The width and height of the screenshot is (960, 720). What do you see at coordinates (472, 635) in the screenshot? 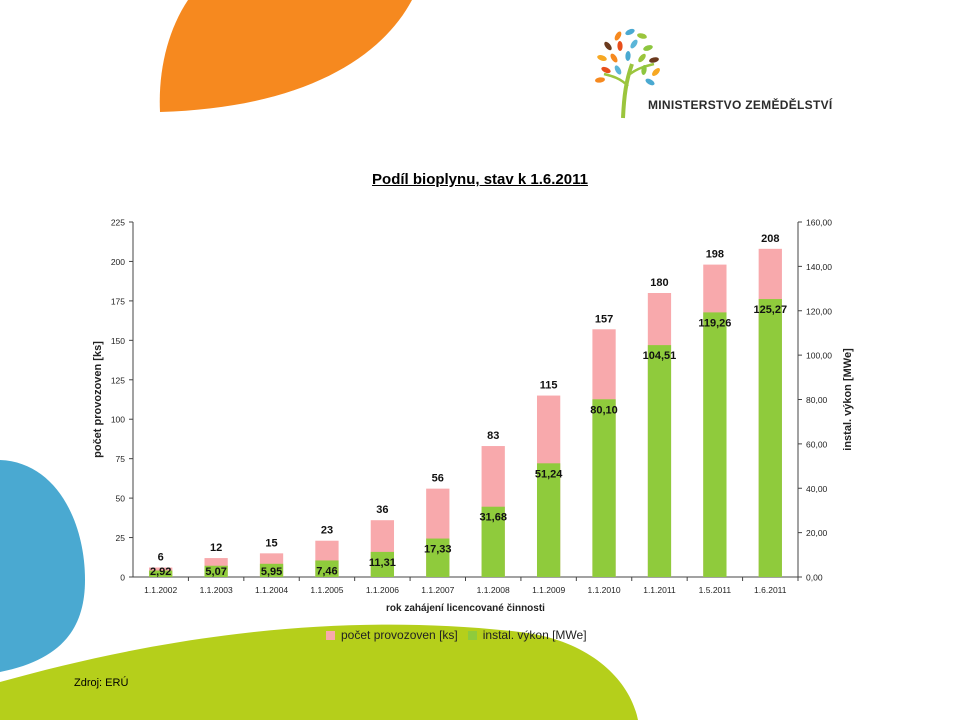
I see `legend-swatch-green` at bounding box center [472, 635].